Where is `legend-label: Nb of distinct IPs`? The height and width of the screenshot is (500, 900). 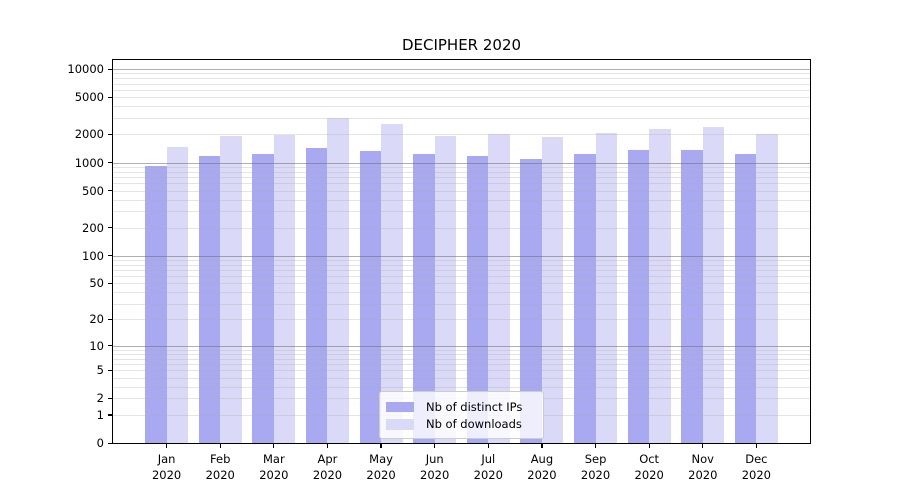 legend-label: Nb of distinct IPs is located at coordinates (474, 406).